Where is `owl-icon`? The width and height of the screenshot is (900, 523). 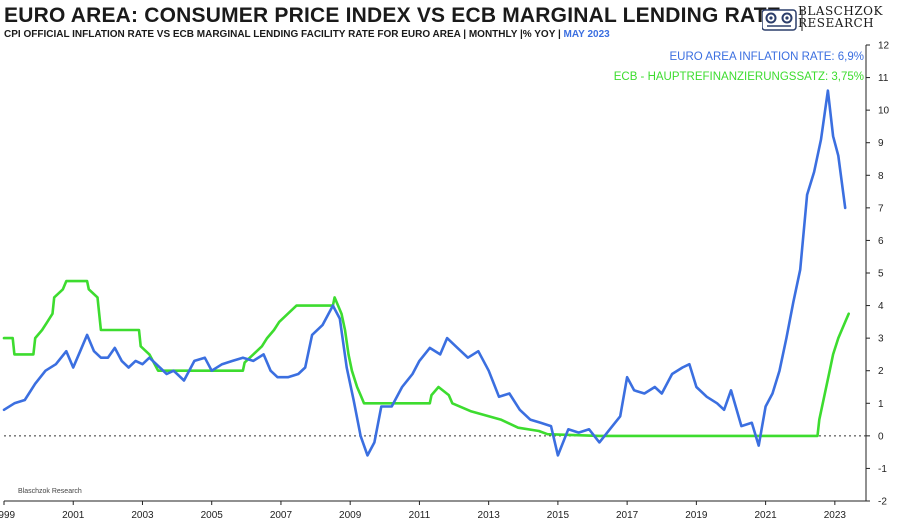 owl-icon is located at coordinates (779, 20).